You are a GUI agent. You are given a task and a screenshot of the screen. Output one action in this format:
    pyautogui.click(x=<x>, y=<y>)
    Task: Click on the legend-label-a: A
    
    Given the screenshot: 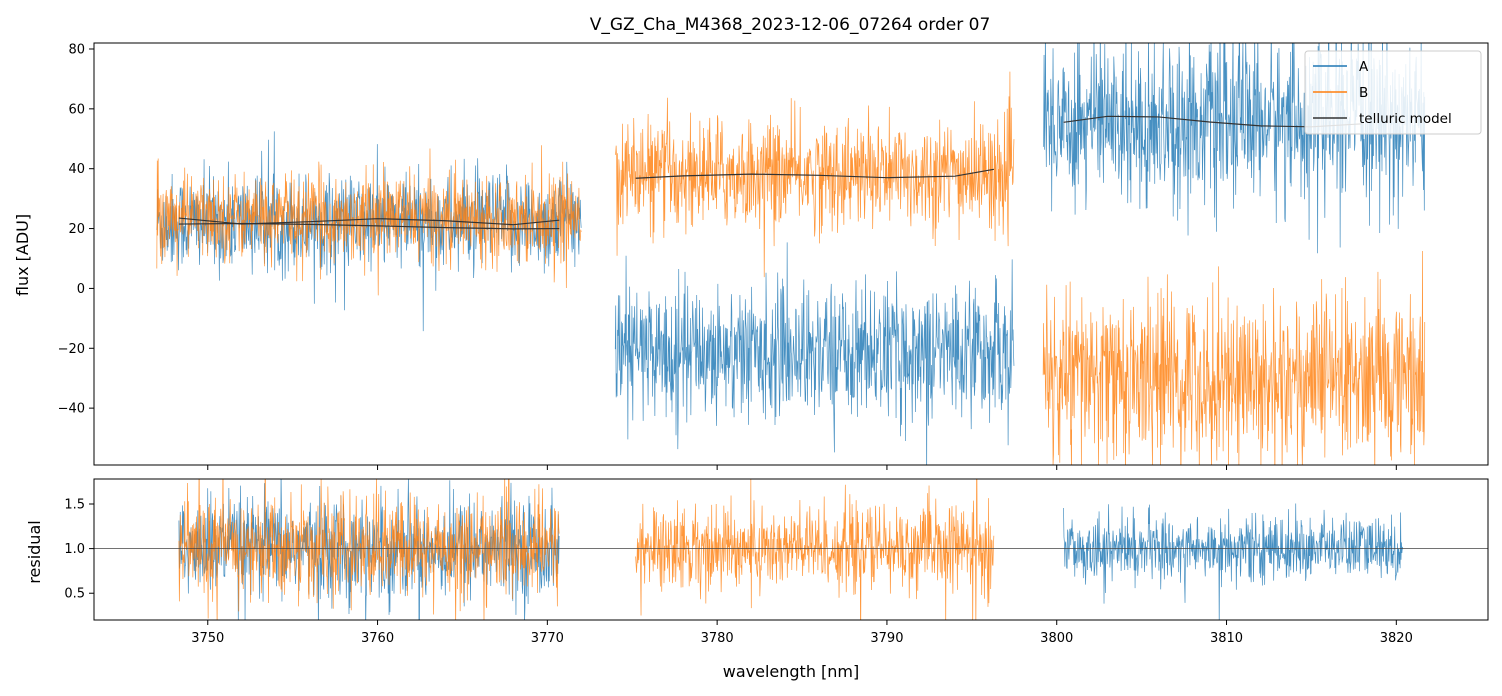 What is the action you would take?
    pyautogui.click(x=1364, y=67)
    